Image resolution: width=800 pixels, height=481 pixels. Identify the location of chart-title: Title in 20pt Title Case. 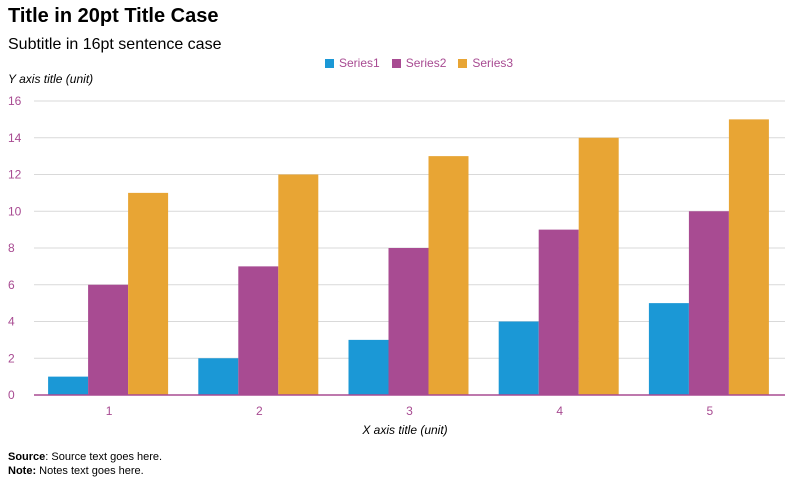
(113, 16).